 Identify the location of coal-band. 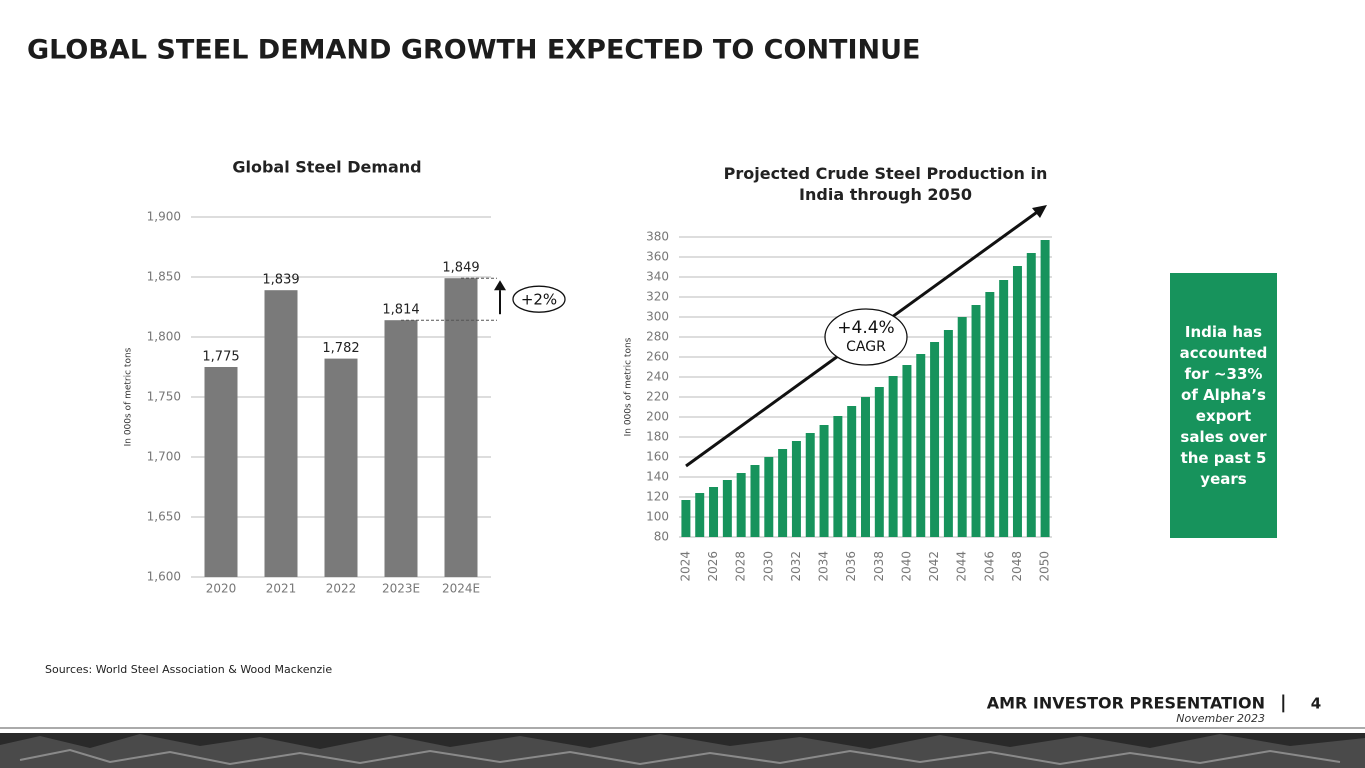
(682, 750).